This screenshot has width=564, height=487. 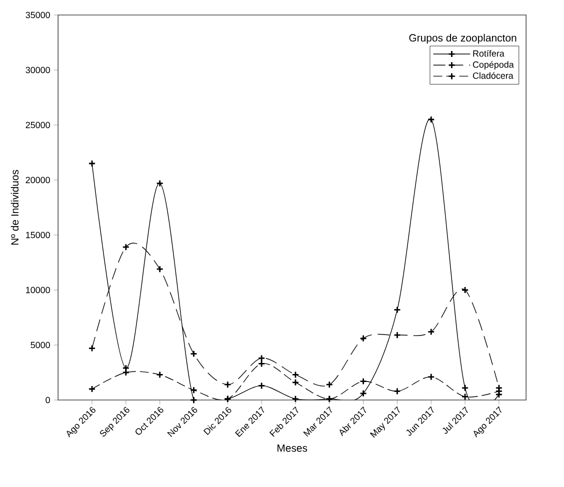 I want to click on y-tick-label: 35000, so click(x=38, y=15).